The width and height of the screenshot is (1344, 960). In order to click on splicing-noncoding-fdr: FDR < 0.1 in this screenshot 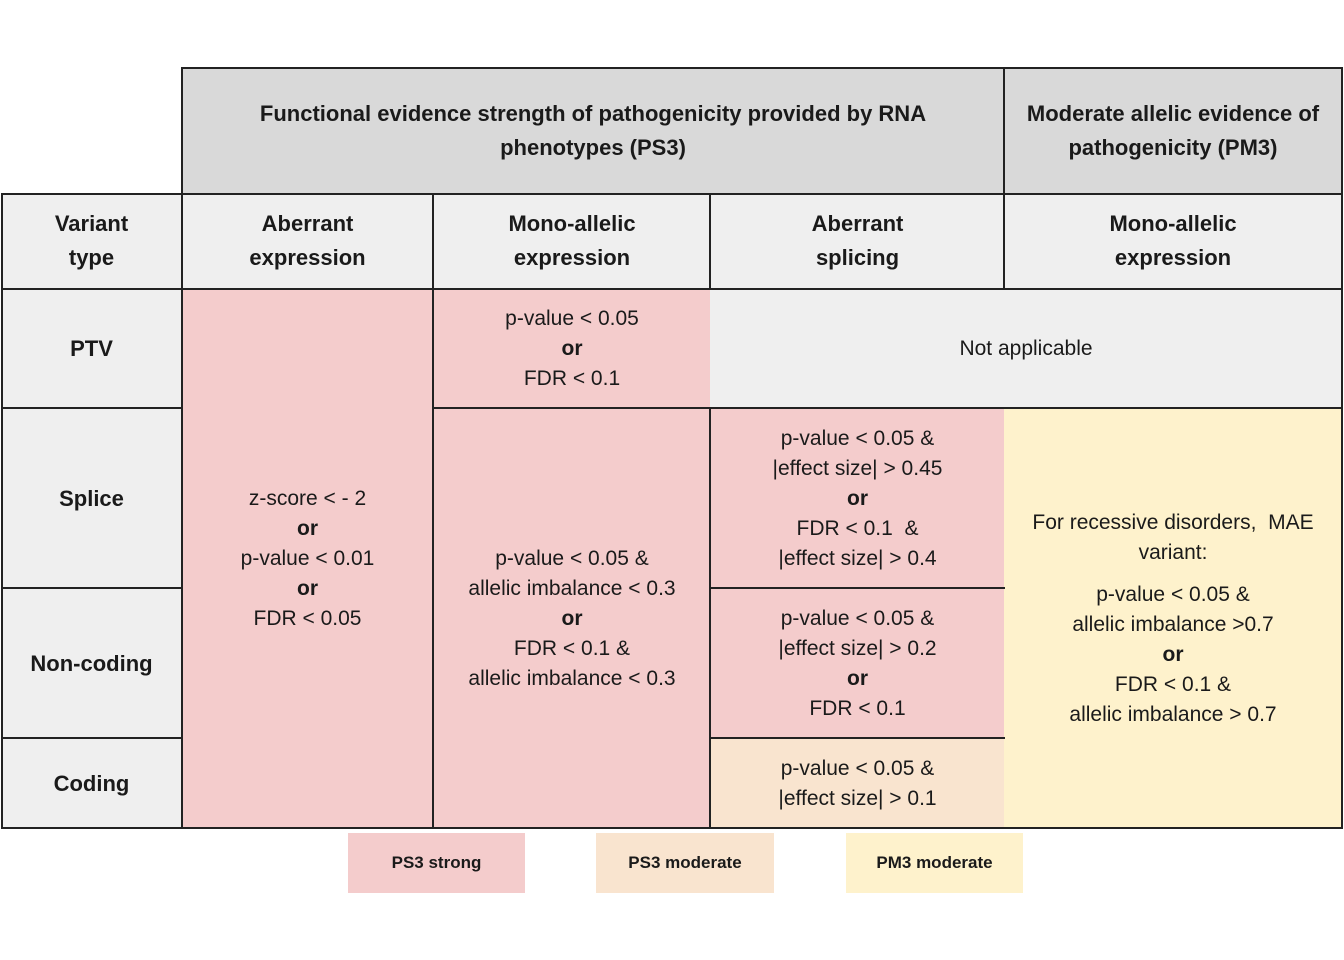, I will do `click(857, 709)`.